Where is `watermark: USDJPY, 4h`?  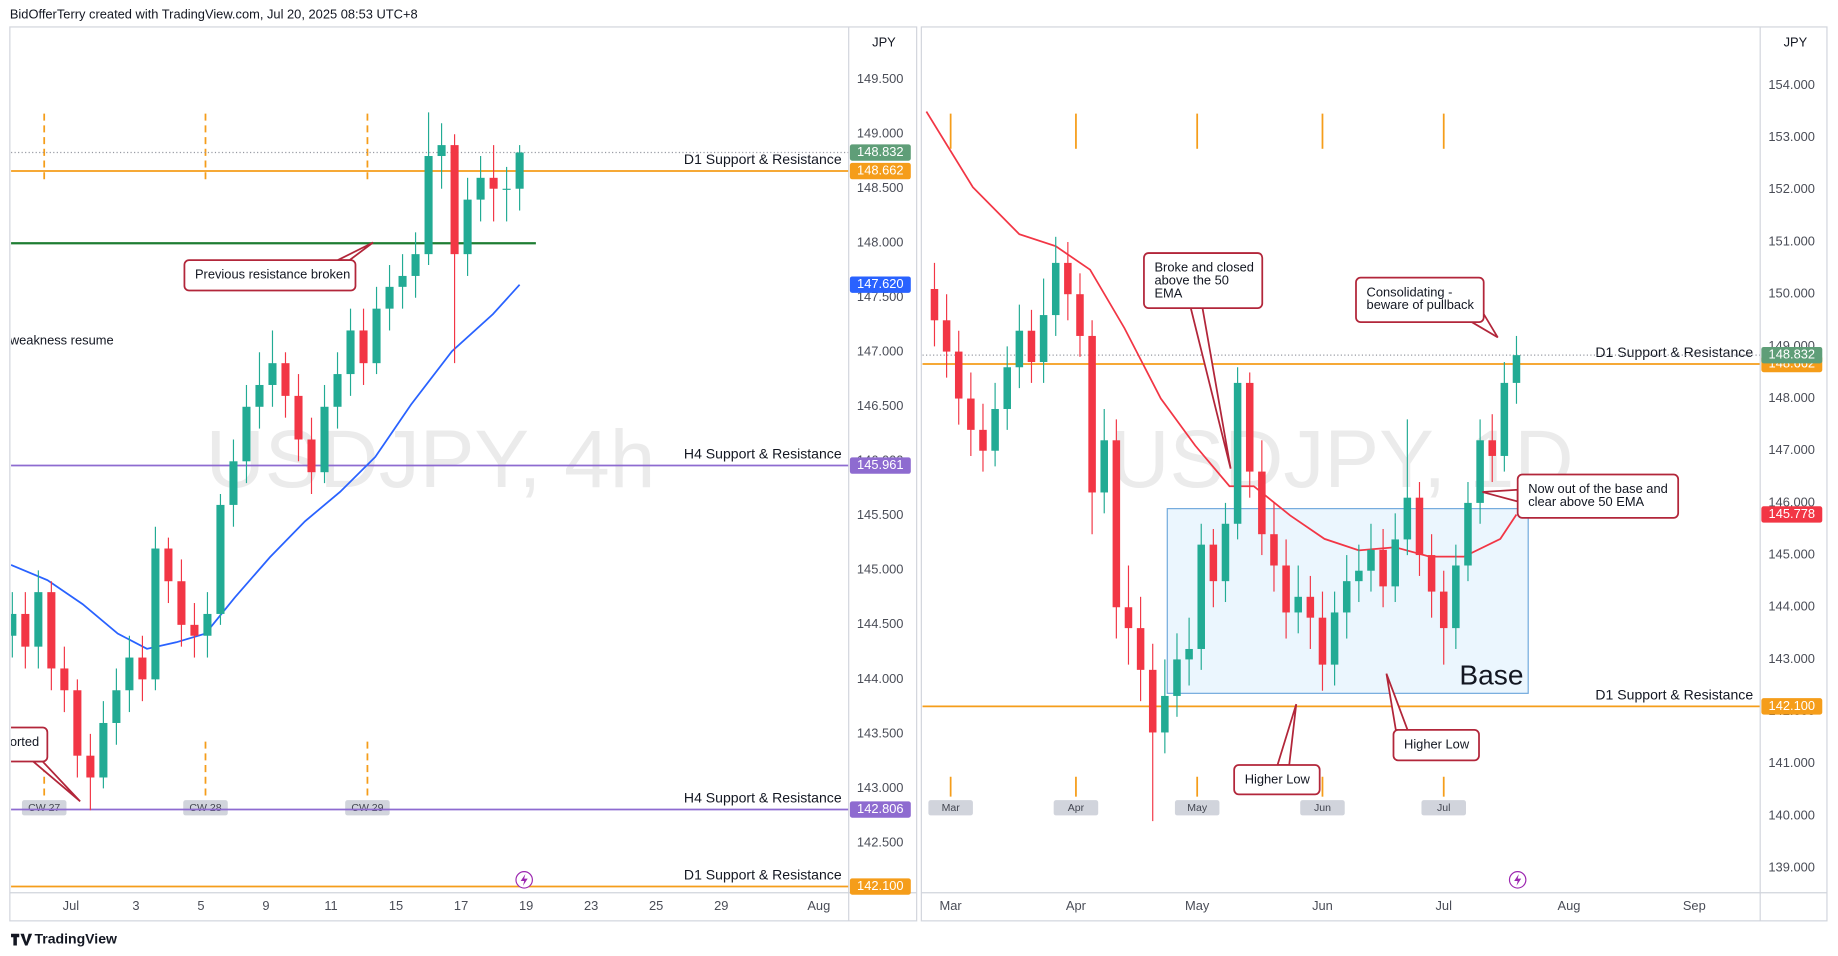 watermark: USDJPY, 4h is located at coordinates (431, 459).